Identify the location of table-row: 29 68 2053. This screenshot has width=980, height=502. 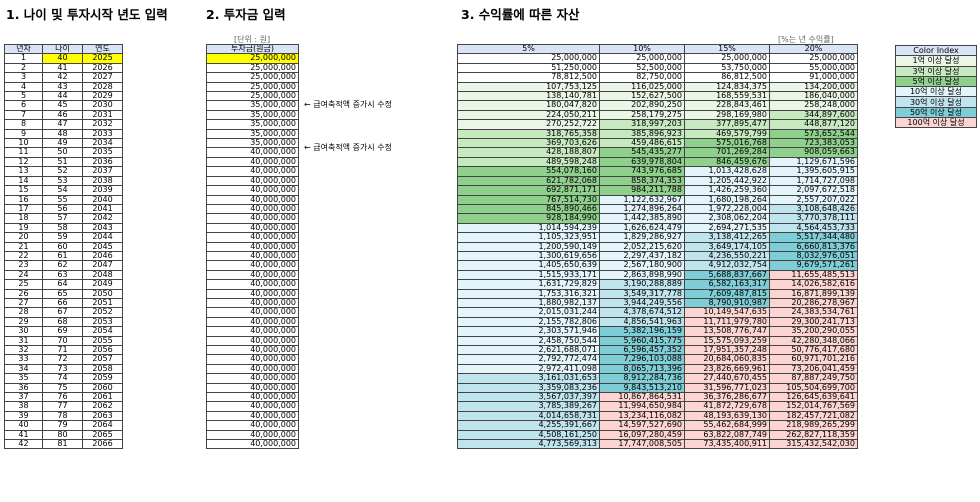
(63, 322).